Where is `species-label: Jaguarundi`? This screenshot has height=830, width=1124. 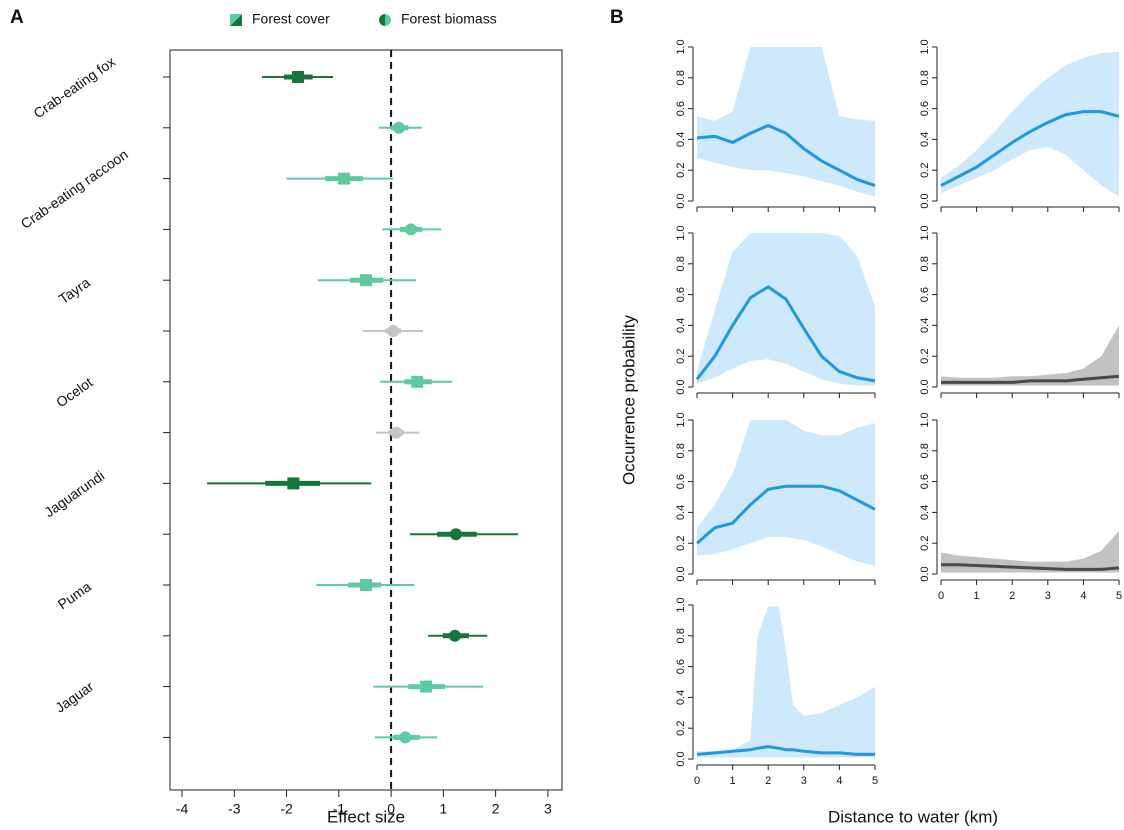
species-label: Jaguarundi is located at coordinates (74, 493).